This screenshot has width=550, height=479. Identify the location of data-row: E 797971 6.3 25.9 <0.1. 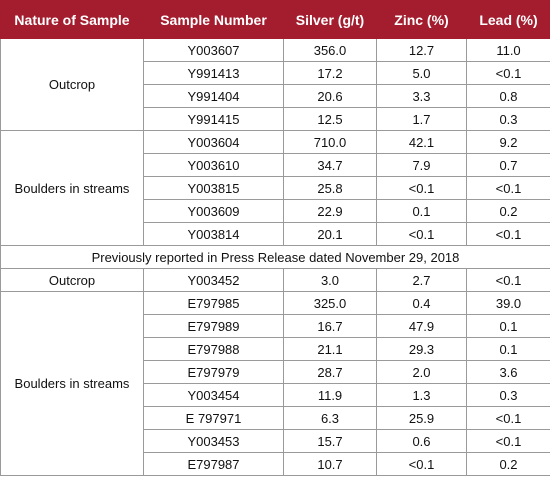
(275, 418).